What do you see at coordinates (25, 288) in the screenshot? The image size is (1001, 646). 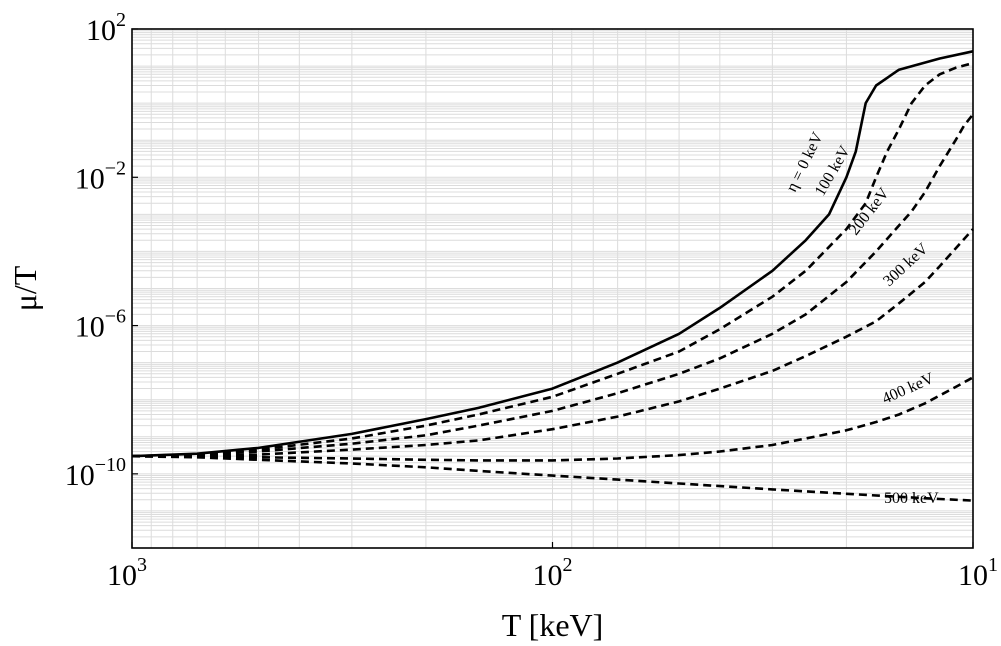 I see `y-axis-title: μ/T` at bounding box center [25, 288].